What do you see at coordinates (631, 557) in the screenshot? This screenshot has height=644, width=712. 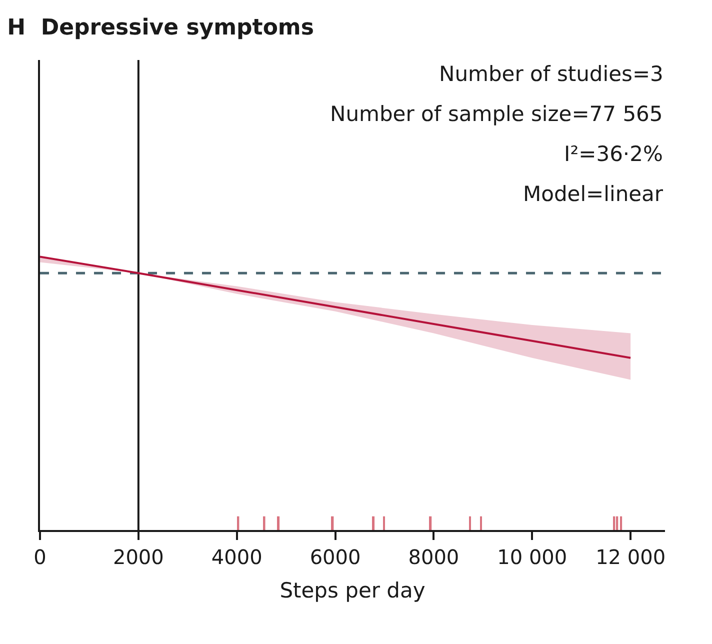 I see `x-tick-label: 12 000` at bounding box center [631, 557].